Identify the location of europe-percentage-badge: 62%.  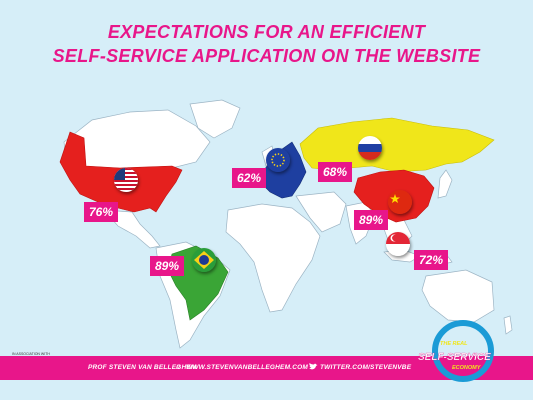
(249, 178).